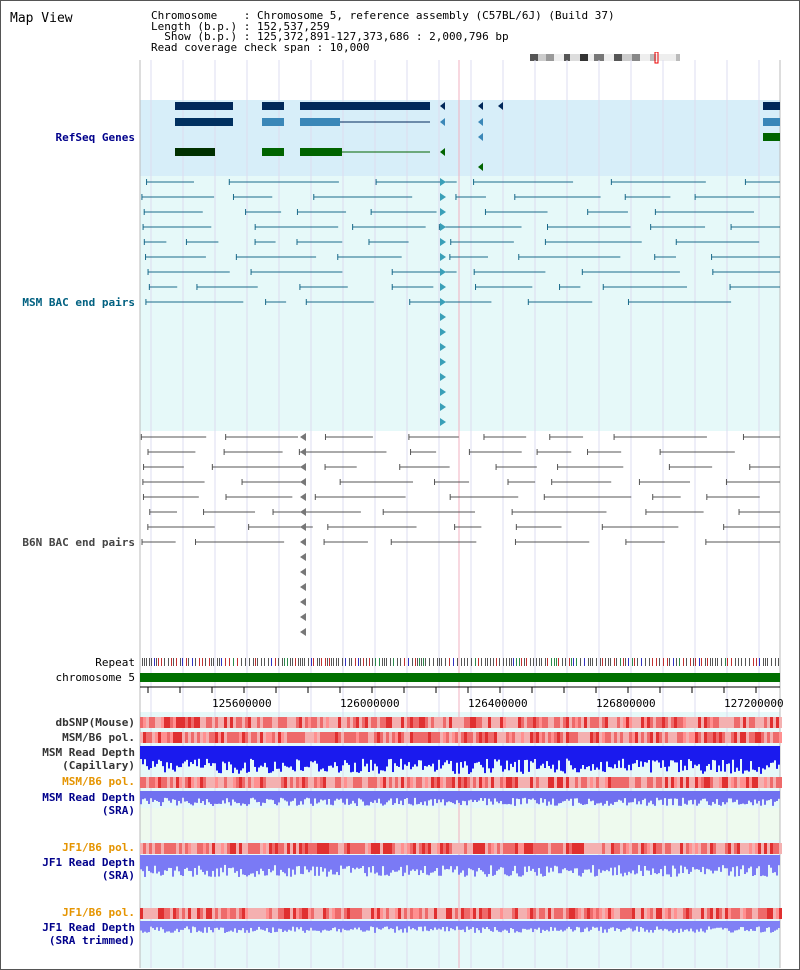  Describe the element at coordinates (78, 302) in the screenshot. I see `track-label-msm-bac: MSM BAC end pairs` at that location.